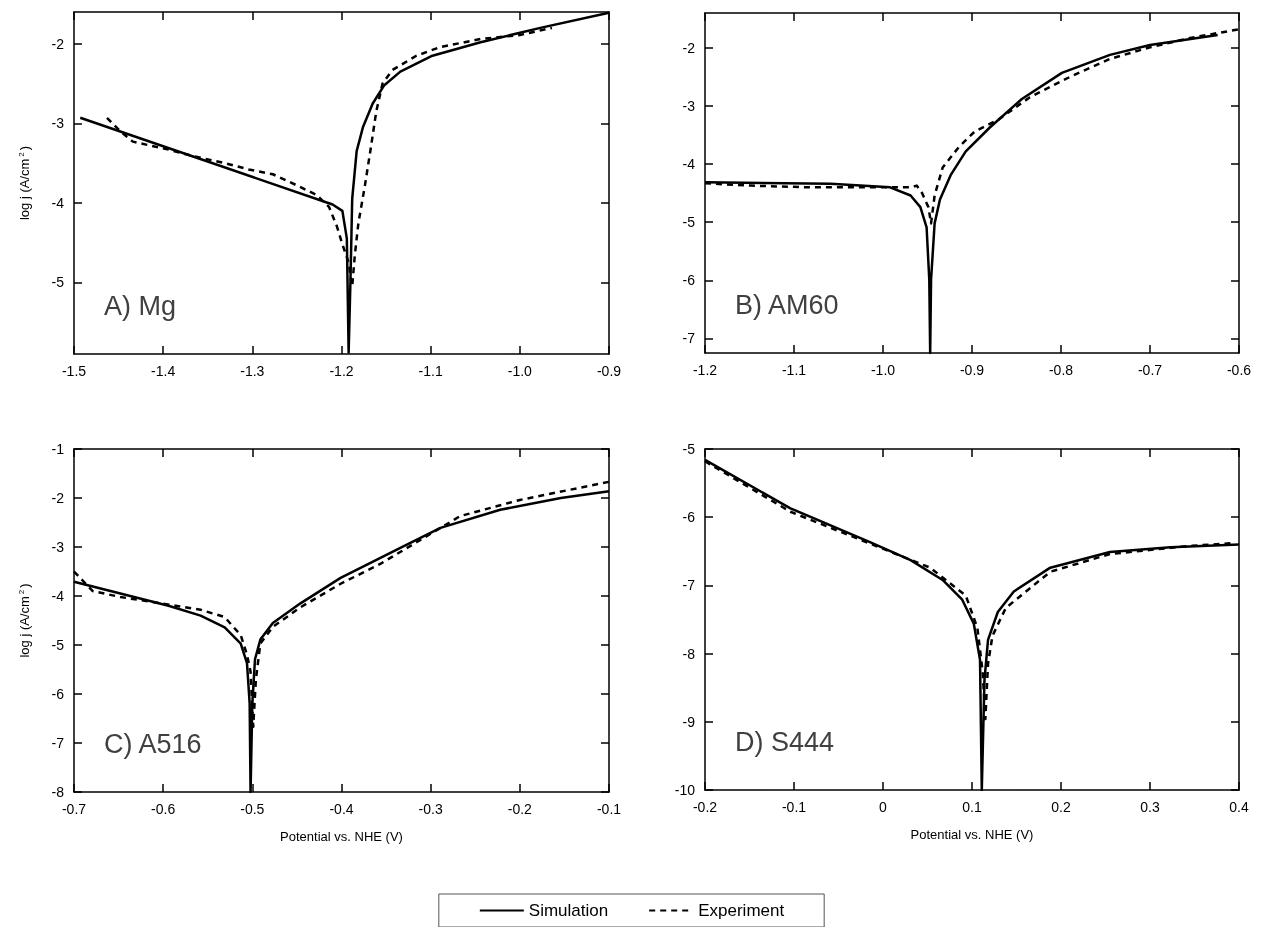  What do you see at coordinates (140, 305) in the screenshot?
I see `annotation: A) Mg` at bounding box center [140, 305].